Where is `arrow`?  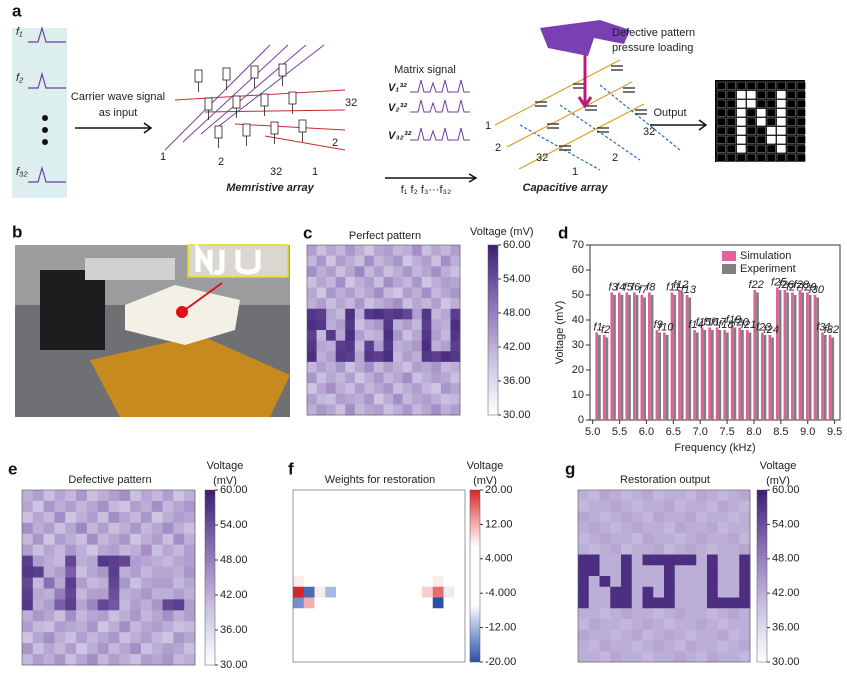
arrow is located at coordinates (114, 128).